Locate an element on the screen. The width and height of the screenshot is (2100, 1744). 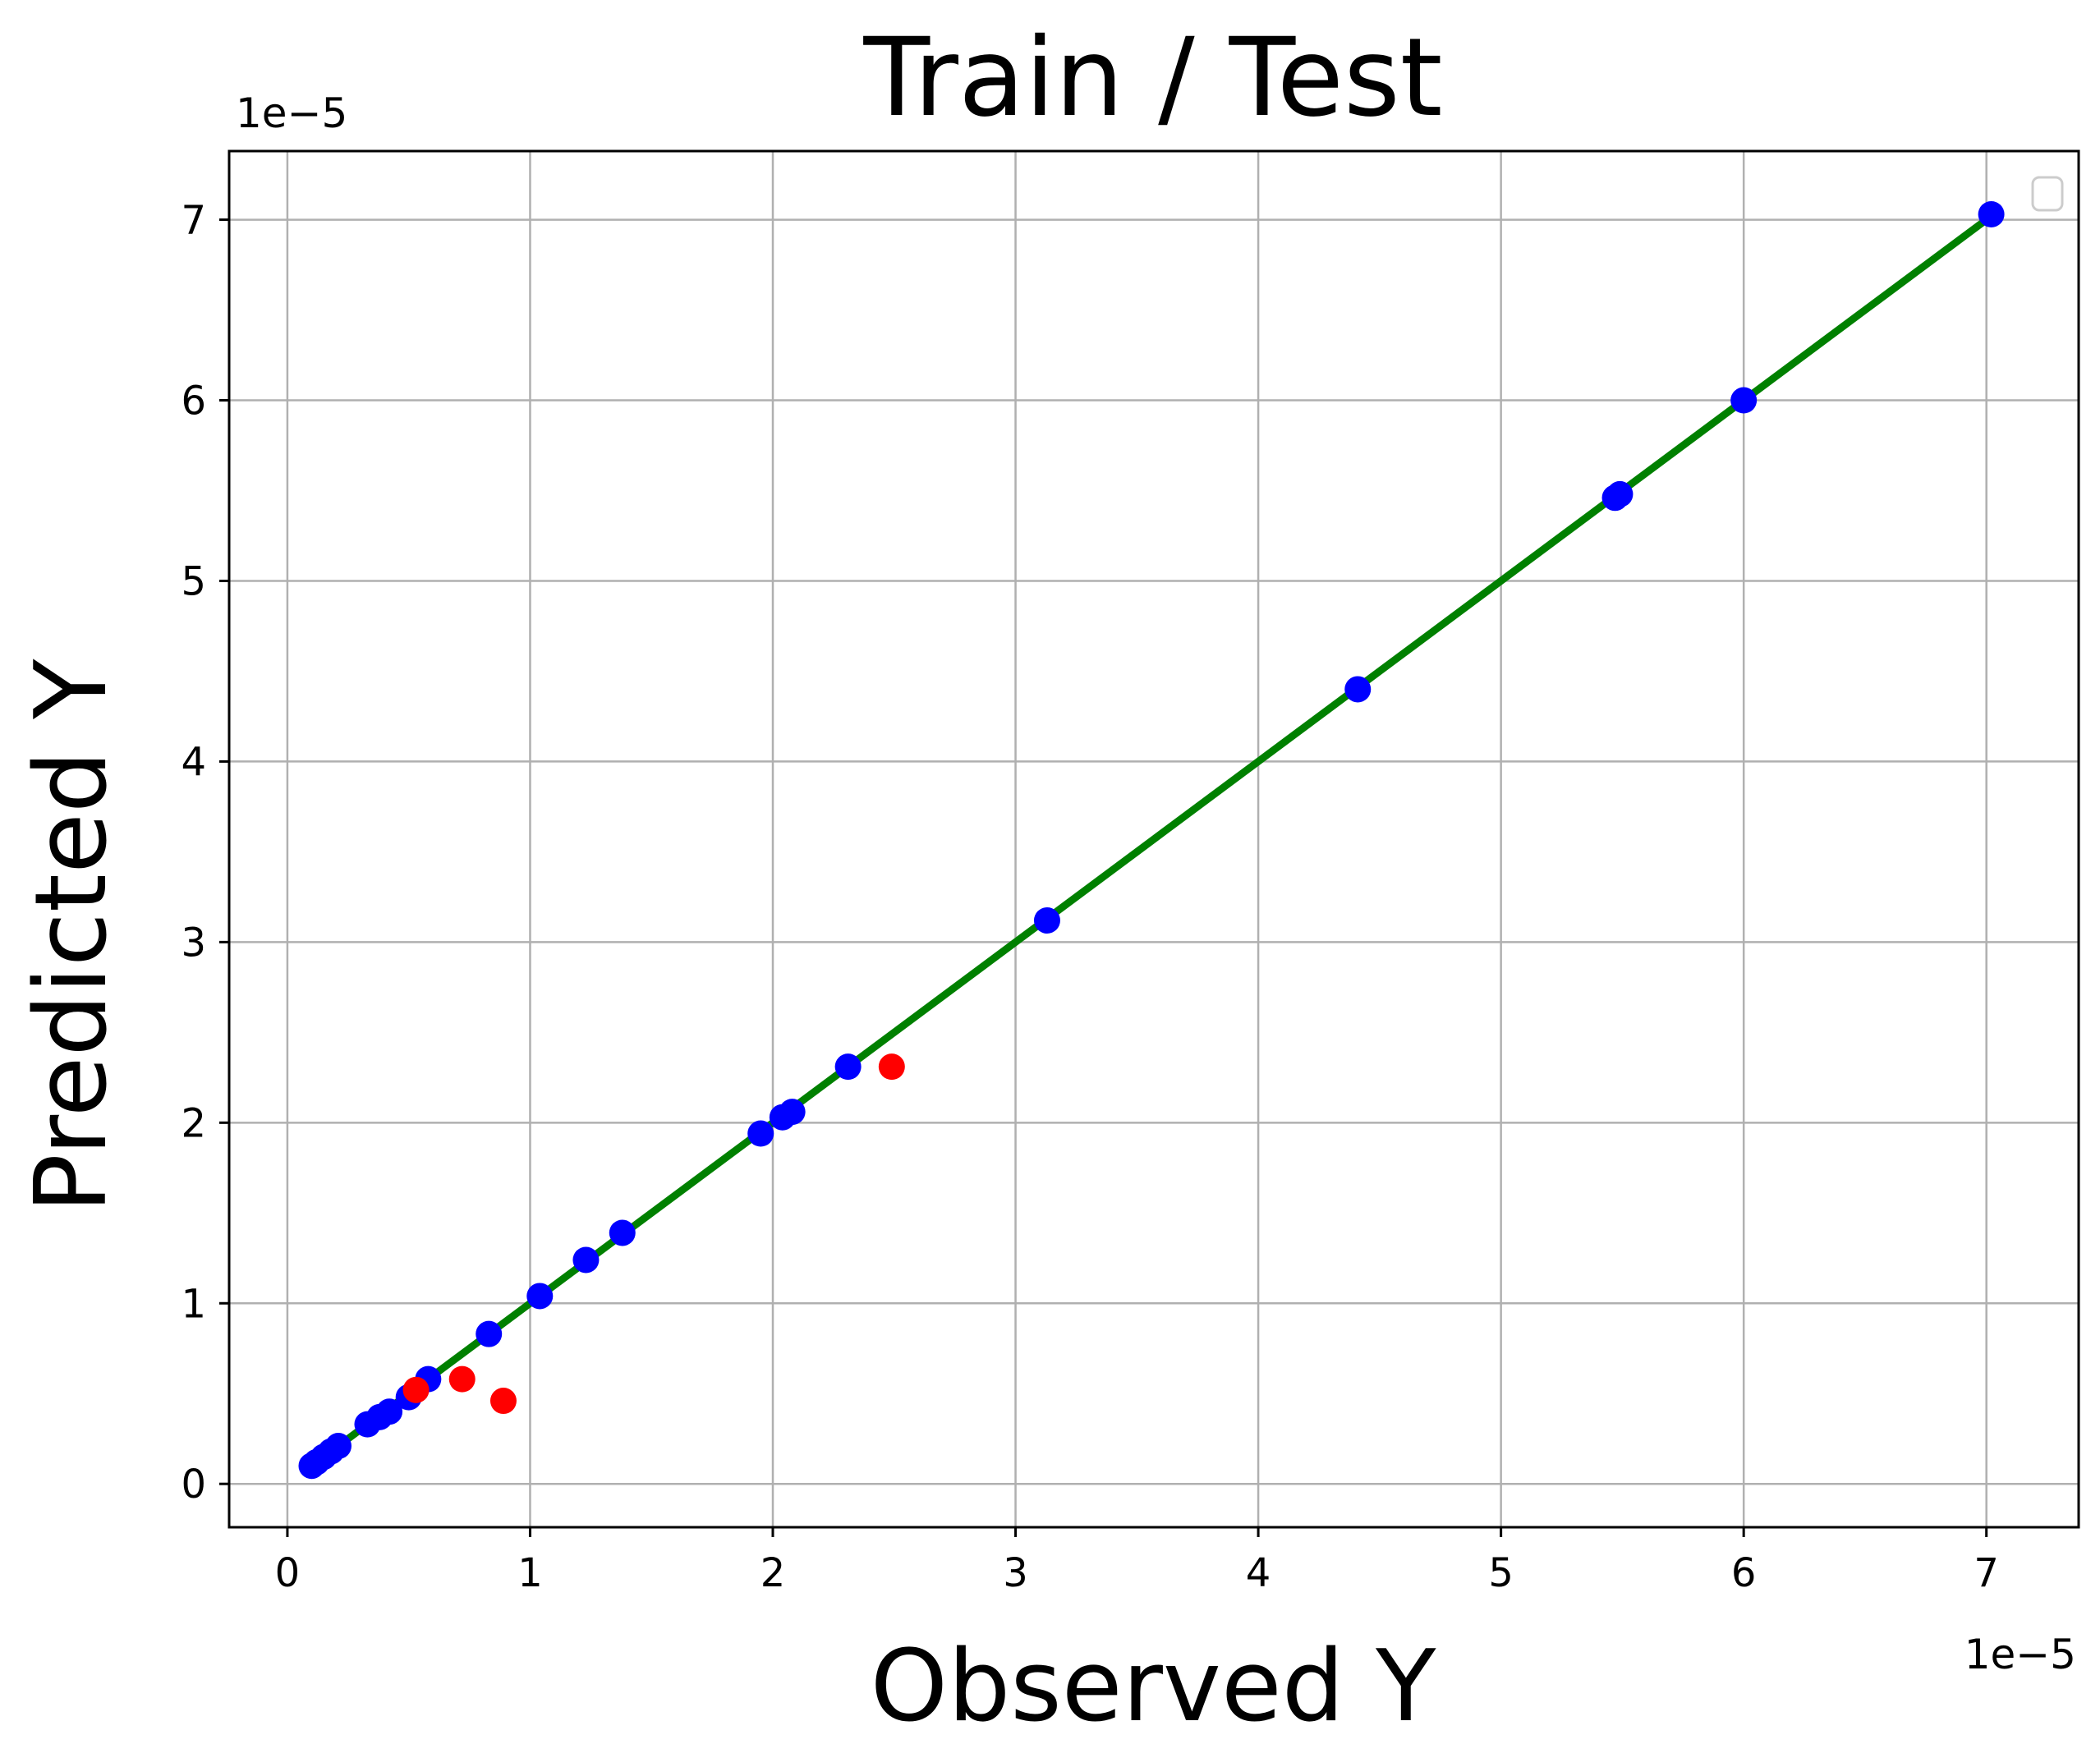
y-tick-label: 0 is located at coordinates (193, 1485).